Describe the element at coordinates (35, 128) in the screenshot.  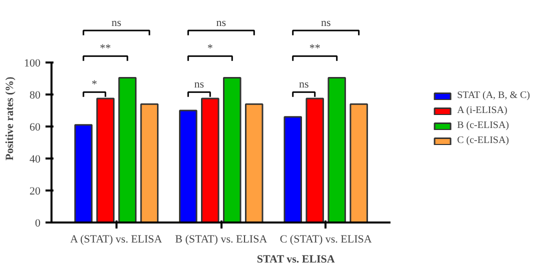
I see `y-tick-label: 60` at that location.